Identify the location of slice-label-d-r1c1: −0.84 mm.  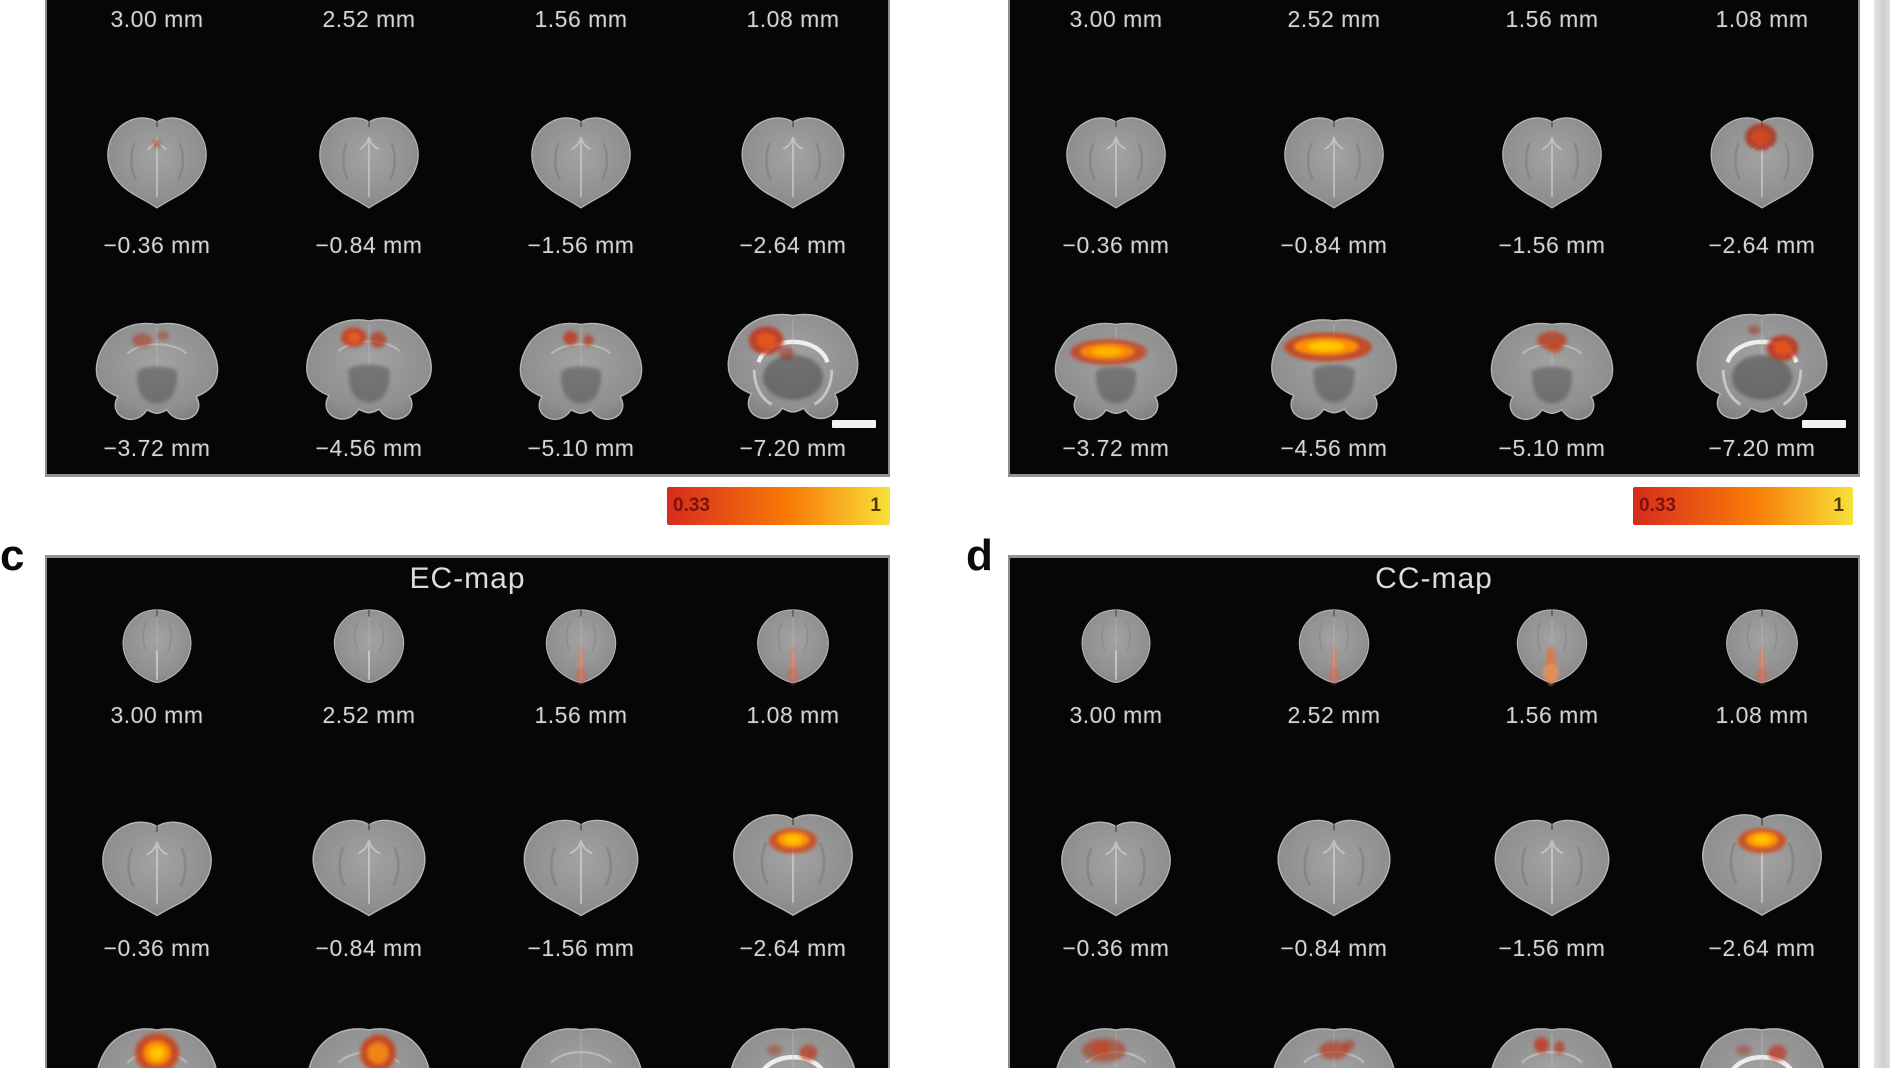
(1334, 948).